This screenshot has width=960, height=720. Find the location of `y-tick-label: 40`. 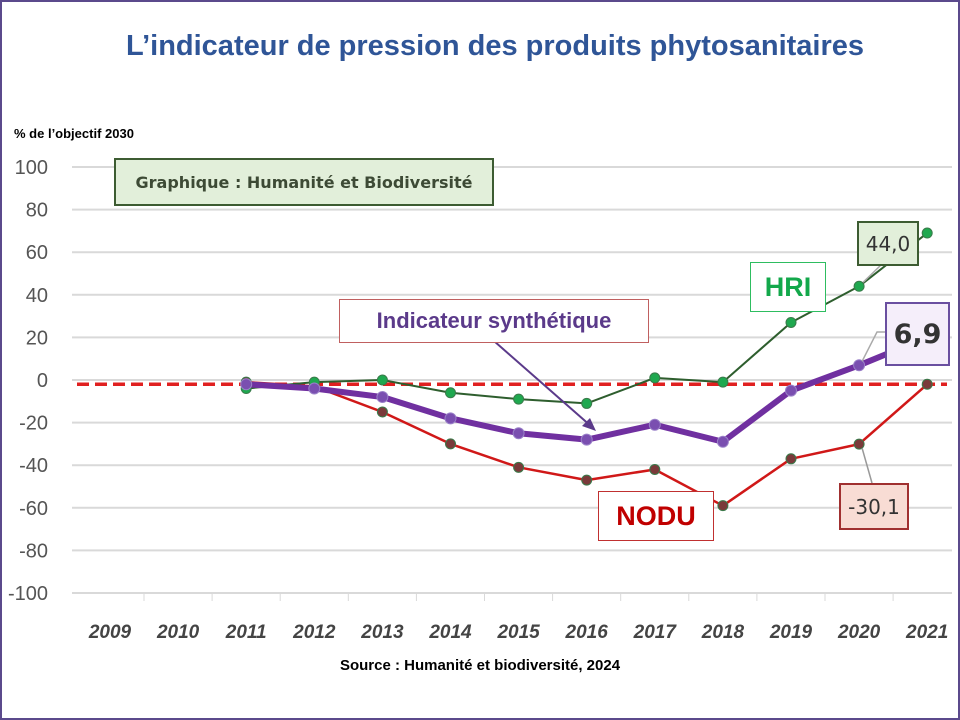

y-tick-label: 40 is located at coordinates (37, 296).